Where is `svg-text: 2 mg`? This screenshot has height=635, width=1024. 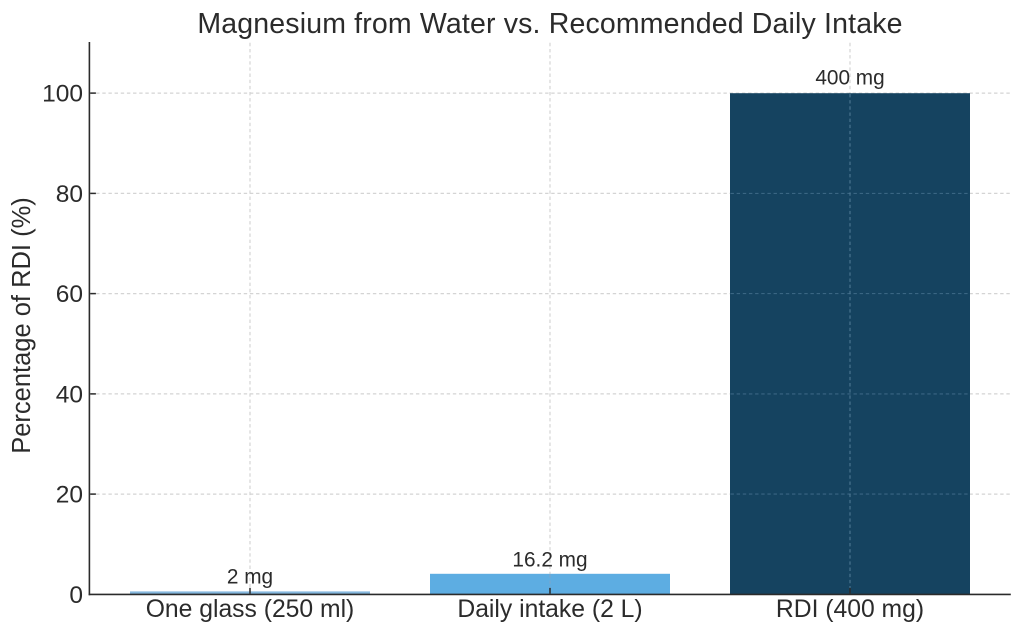 svg-text: 2 mg is located at coordinates (250, 576).